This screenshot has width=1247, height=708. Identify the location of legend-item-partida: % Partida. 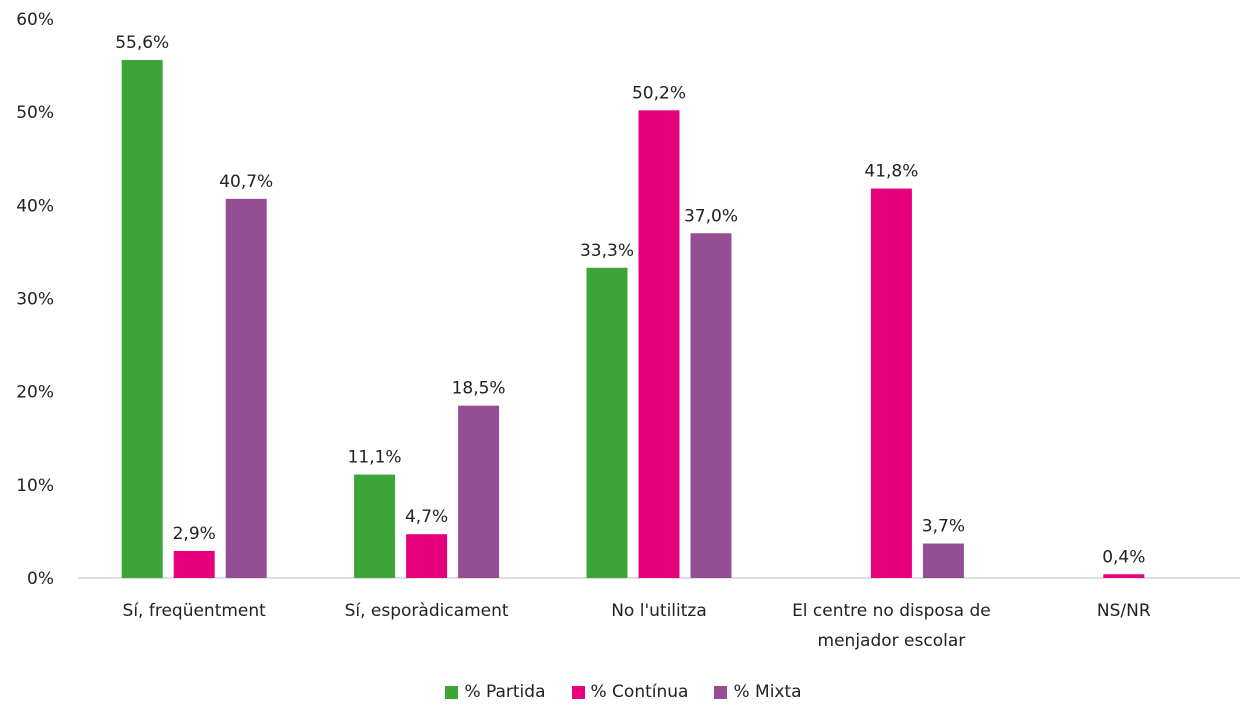
(495, 692).